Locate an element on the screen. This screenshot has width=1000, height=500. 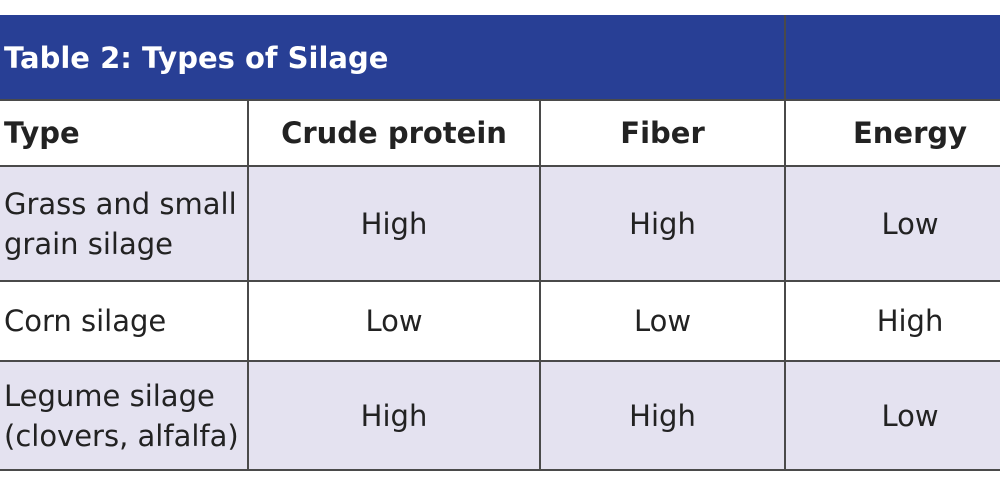
row-label: Corn silage is located at coordinates (124, 321).